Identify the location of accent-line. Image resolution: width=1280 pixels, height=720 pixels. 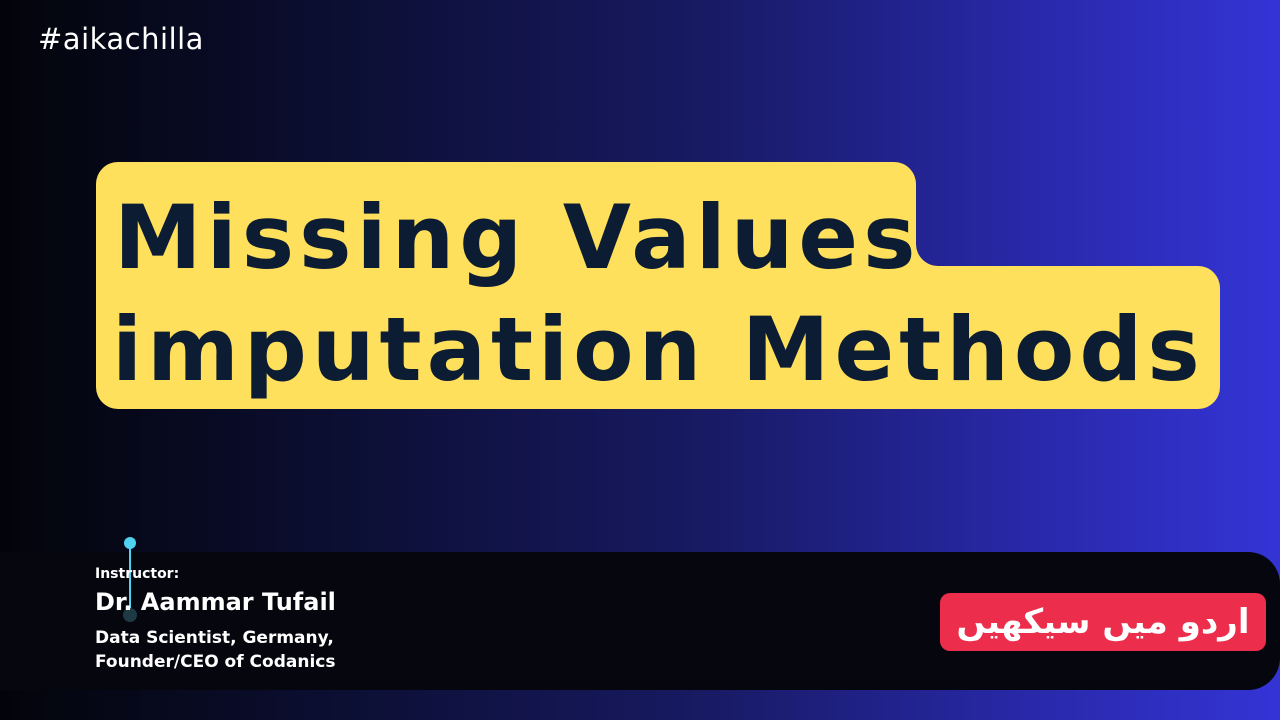
(130, 581).